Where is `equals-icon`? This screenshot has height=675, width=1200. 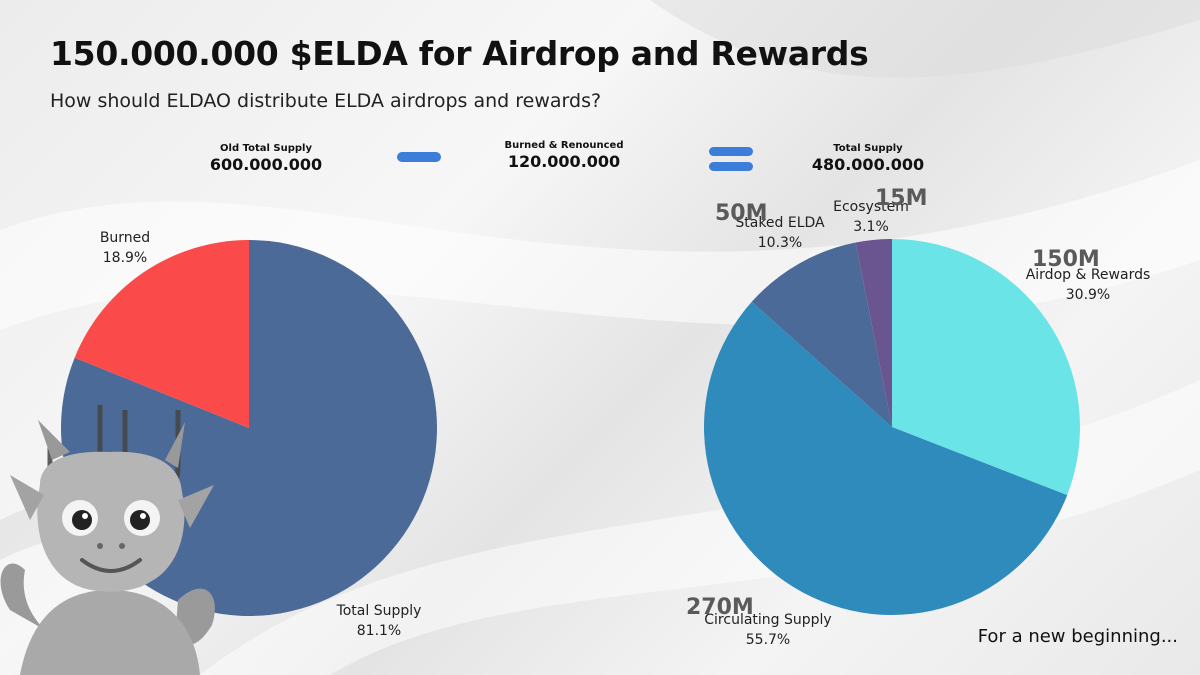 equals-icon is located at coordinates (731, 159).